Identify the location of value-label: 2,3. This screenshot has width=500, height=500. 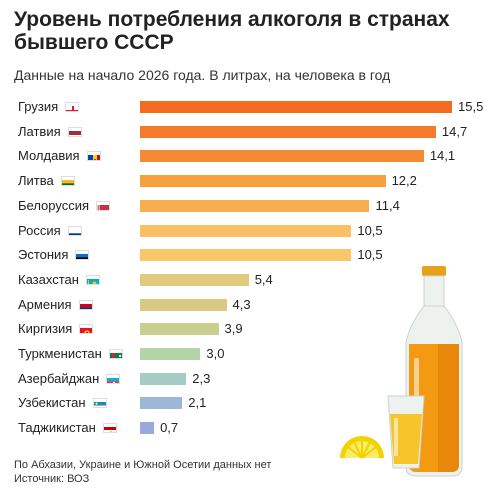
(201, 378).